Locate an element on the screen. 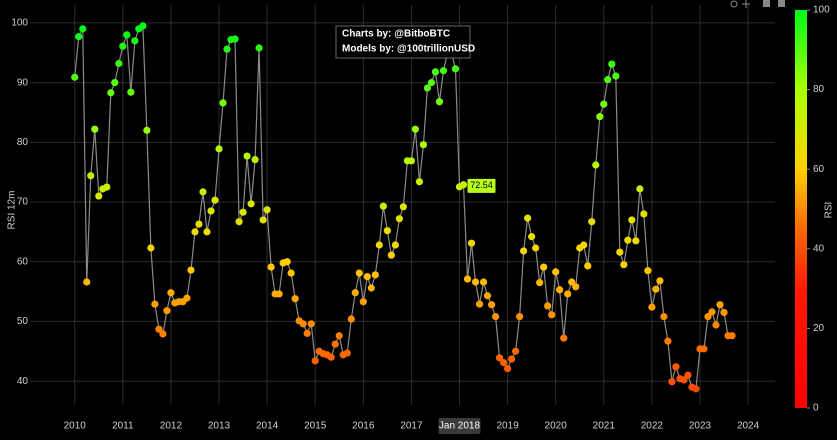 The height and width of the screenshot is (440, 837). zoom-out-icon is located at coordinates (781, 3).